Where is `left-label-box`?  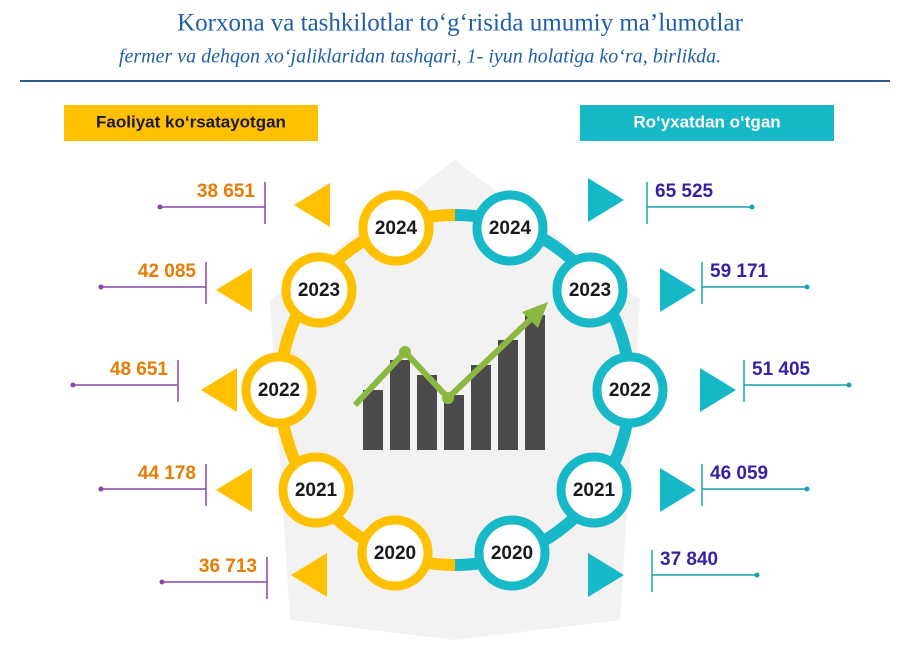 left-label-box is located at coordinates (191, 123).